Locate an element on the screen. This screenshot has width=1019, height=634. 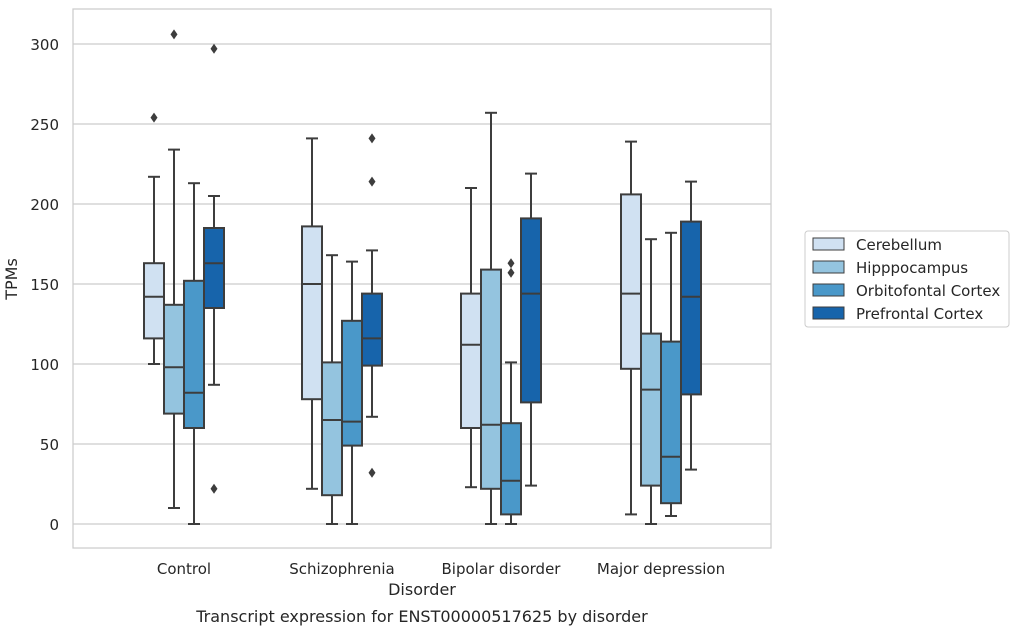
y-tick-label: 50 is located at coordinates (49, 445).